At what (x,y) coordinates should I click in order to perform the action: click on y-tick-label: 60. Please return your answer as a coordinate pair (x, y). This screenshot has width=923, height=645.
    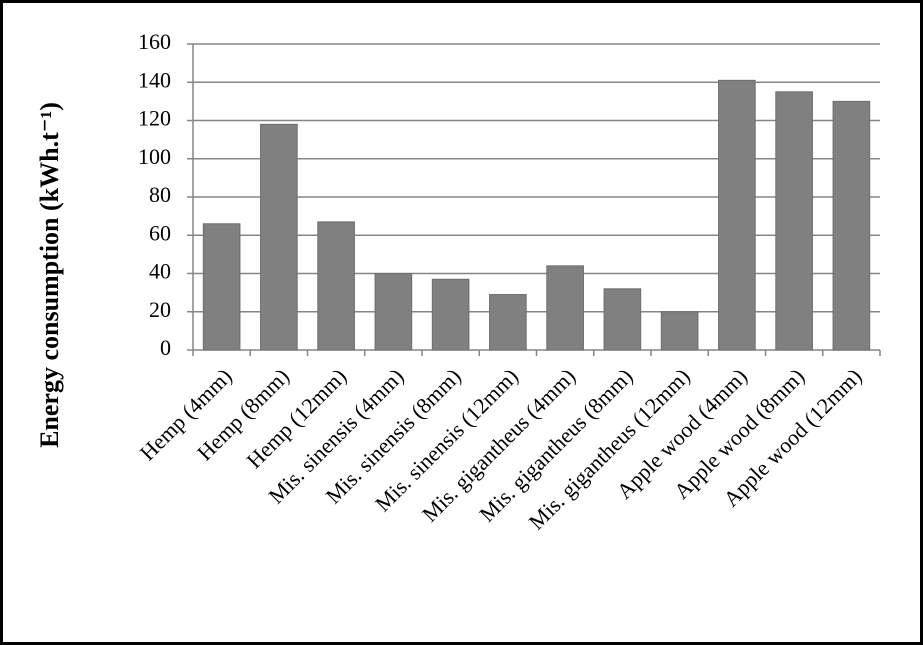
    Looking at the image, I should click on (160, 232).